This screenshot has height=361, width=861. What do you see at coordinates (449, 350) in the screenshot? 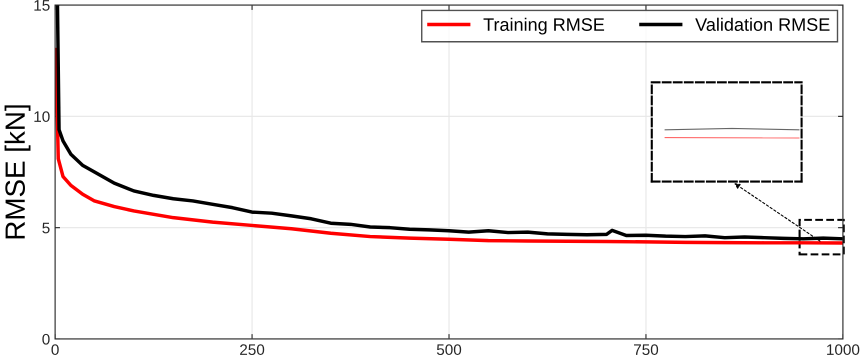
I see `x-tick-label: 500` at bounding box center [449, 350].